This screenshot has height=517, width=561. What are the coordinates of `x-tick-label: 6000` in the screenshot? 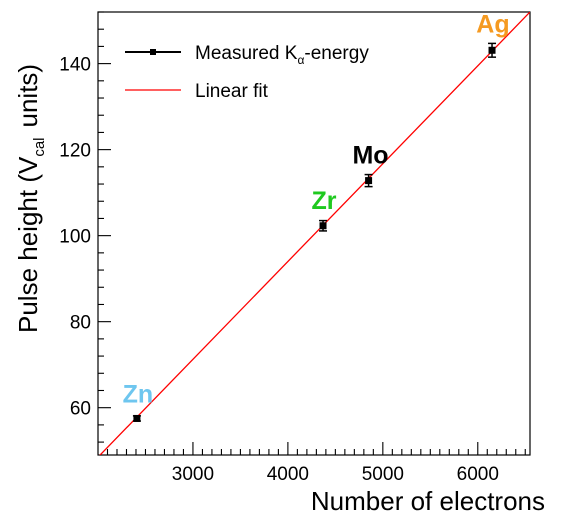 It's located at (478, 474).